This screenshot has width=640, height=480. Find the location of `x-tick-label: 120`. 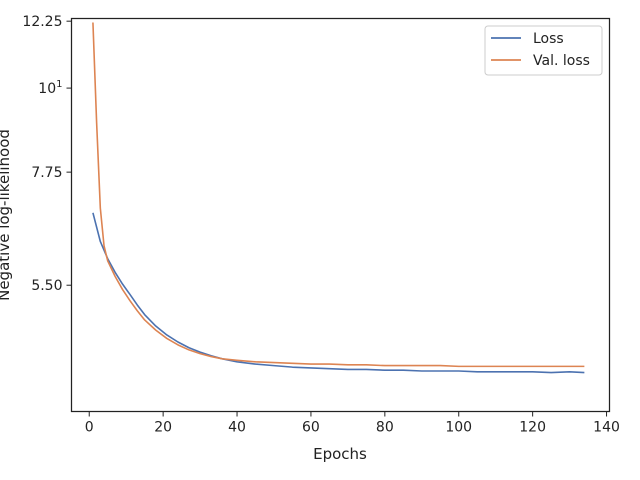

x-tick-label: 120 is located at coordinates (532, 428).